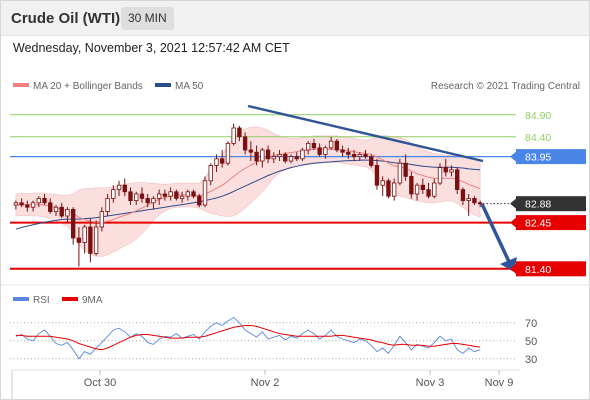  Describe the element at coordinates (92, 300) in the screenshot. I see `rsi-ma-legend-label: 9MA` at that location.